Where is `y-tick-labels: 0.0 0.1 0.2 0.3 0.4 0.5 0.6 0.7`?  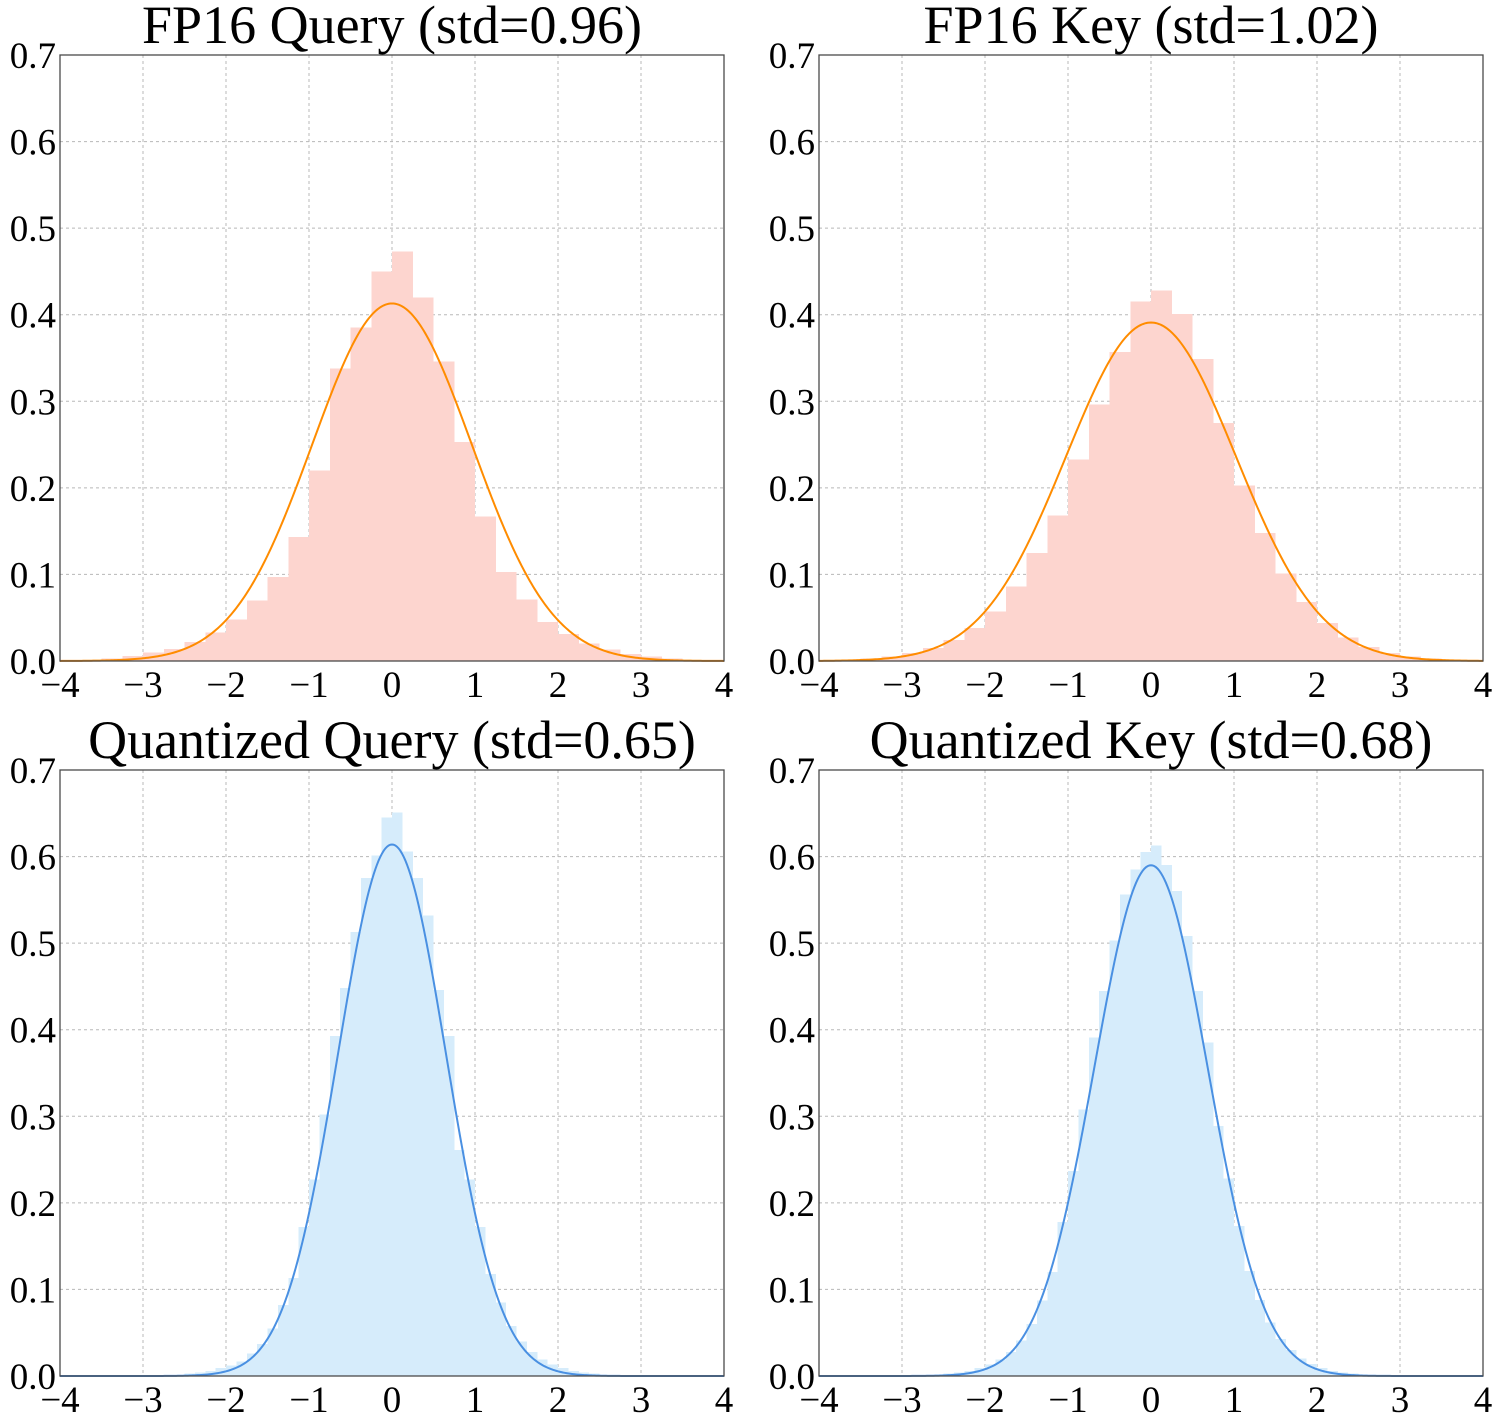
y-tick-labels: 0.0 0.1 0.2 0.3 0.4 0.5 0.6 0.7 is located at coordinates (792, 1074).